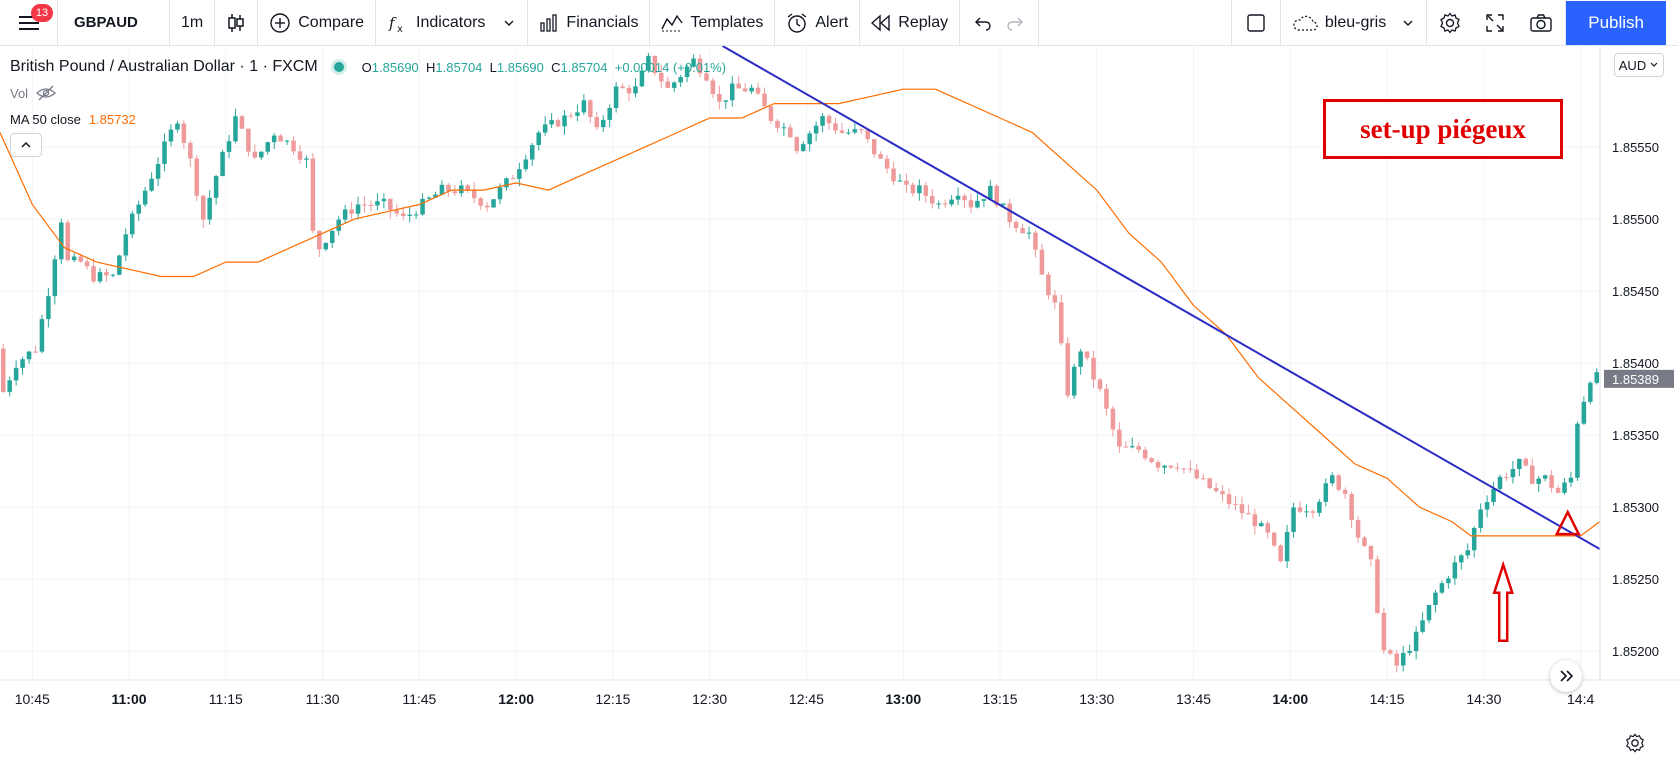  Describe the element at coordinates (1567, 522) in the screenshot. I see `triangle-drawing` at that location.